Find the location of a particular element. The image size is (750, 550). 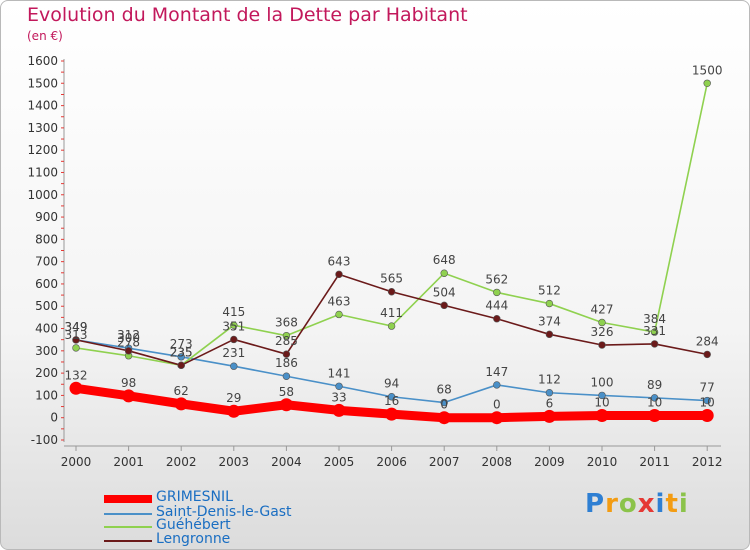

x-tick-label: 2002 is located at coordinates (181, 462).